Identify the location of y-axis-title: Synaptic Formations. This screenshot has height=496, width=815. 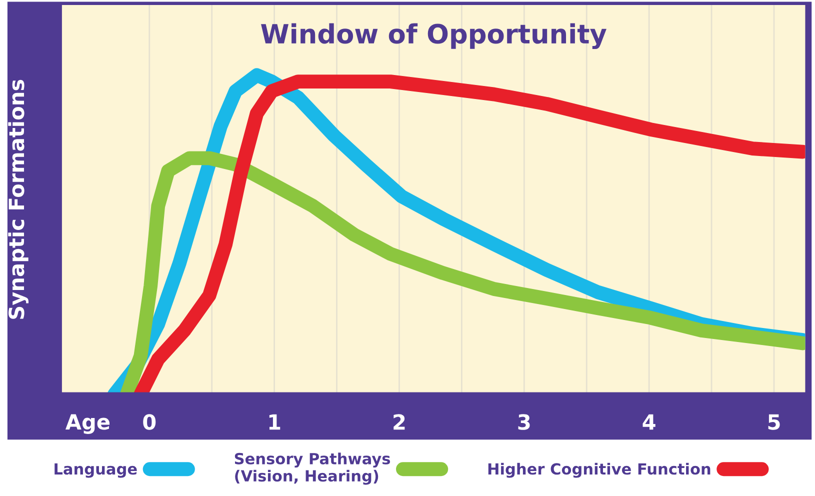
(18, 199).